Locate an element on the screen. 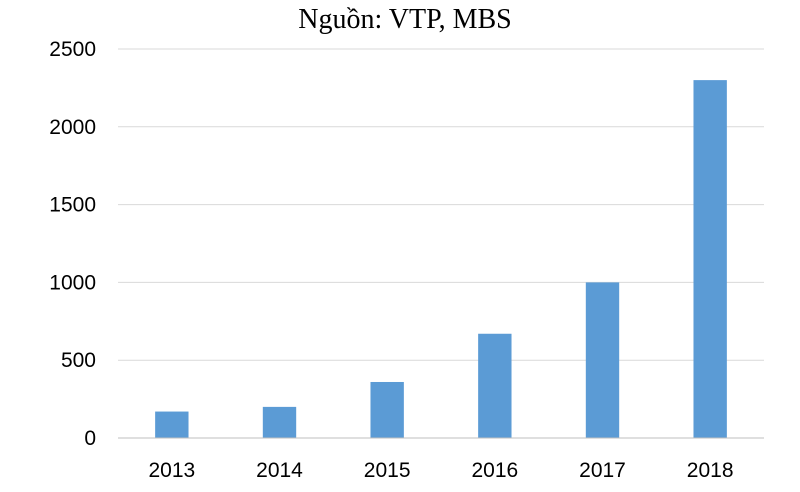 Image resolution: width=800 pixels, height=492 pixels. bar-2014 is located at coordinates (279, 422).